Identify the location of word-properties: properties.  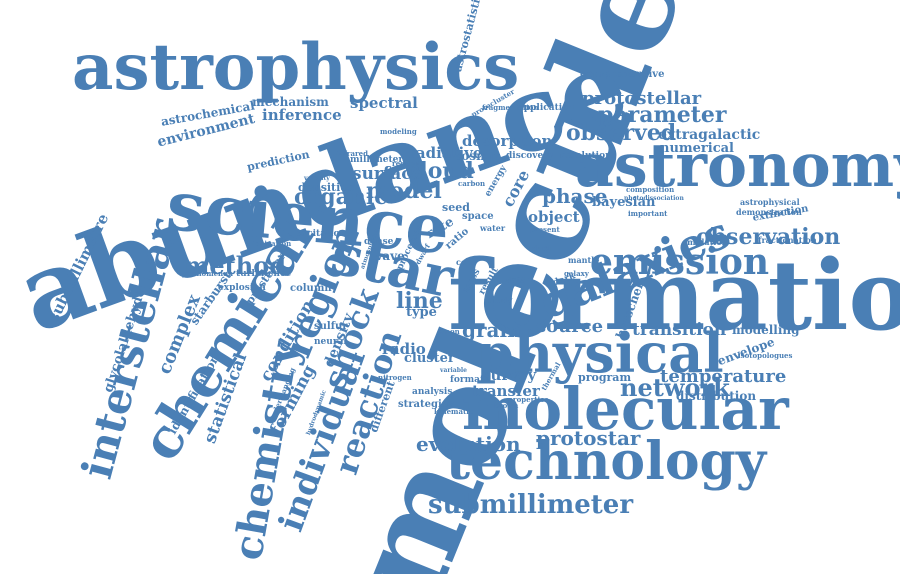
(528, 399).